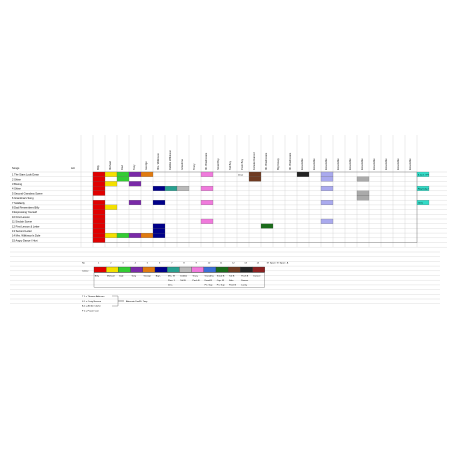 This screenshot has height=453, width=453. Describe the element at coordinates (210, 275) in the screenshot. I see `legend-name: Grandma` at that location.